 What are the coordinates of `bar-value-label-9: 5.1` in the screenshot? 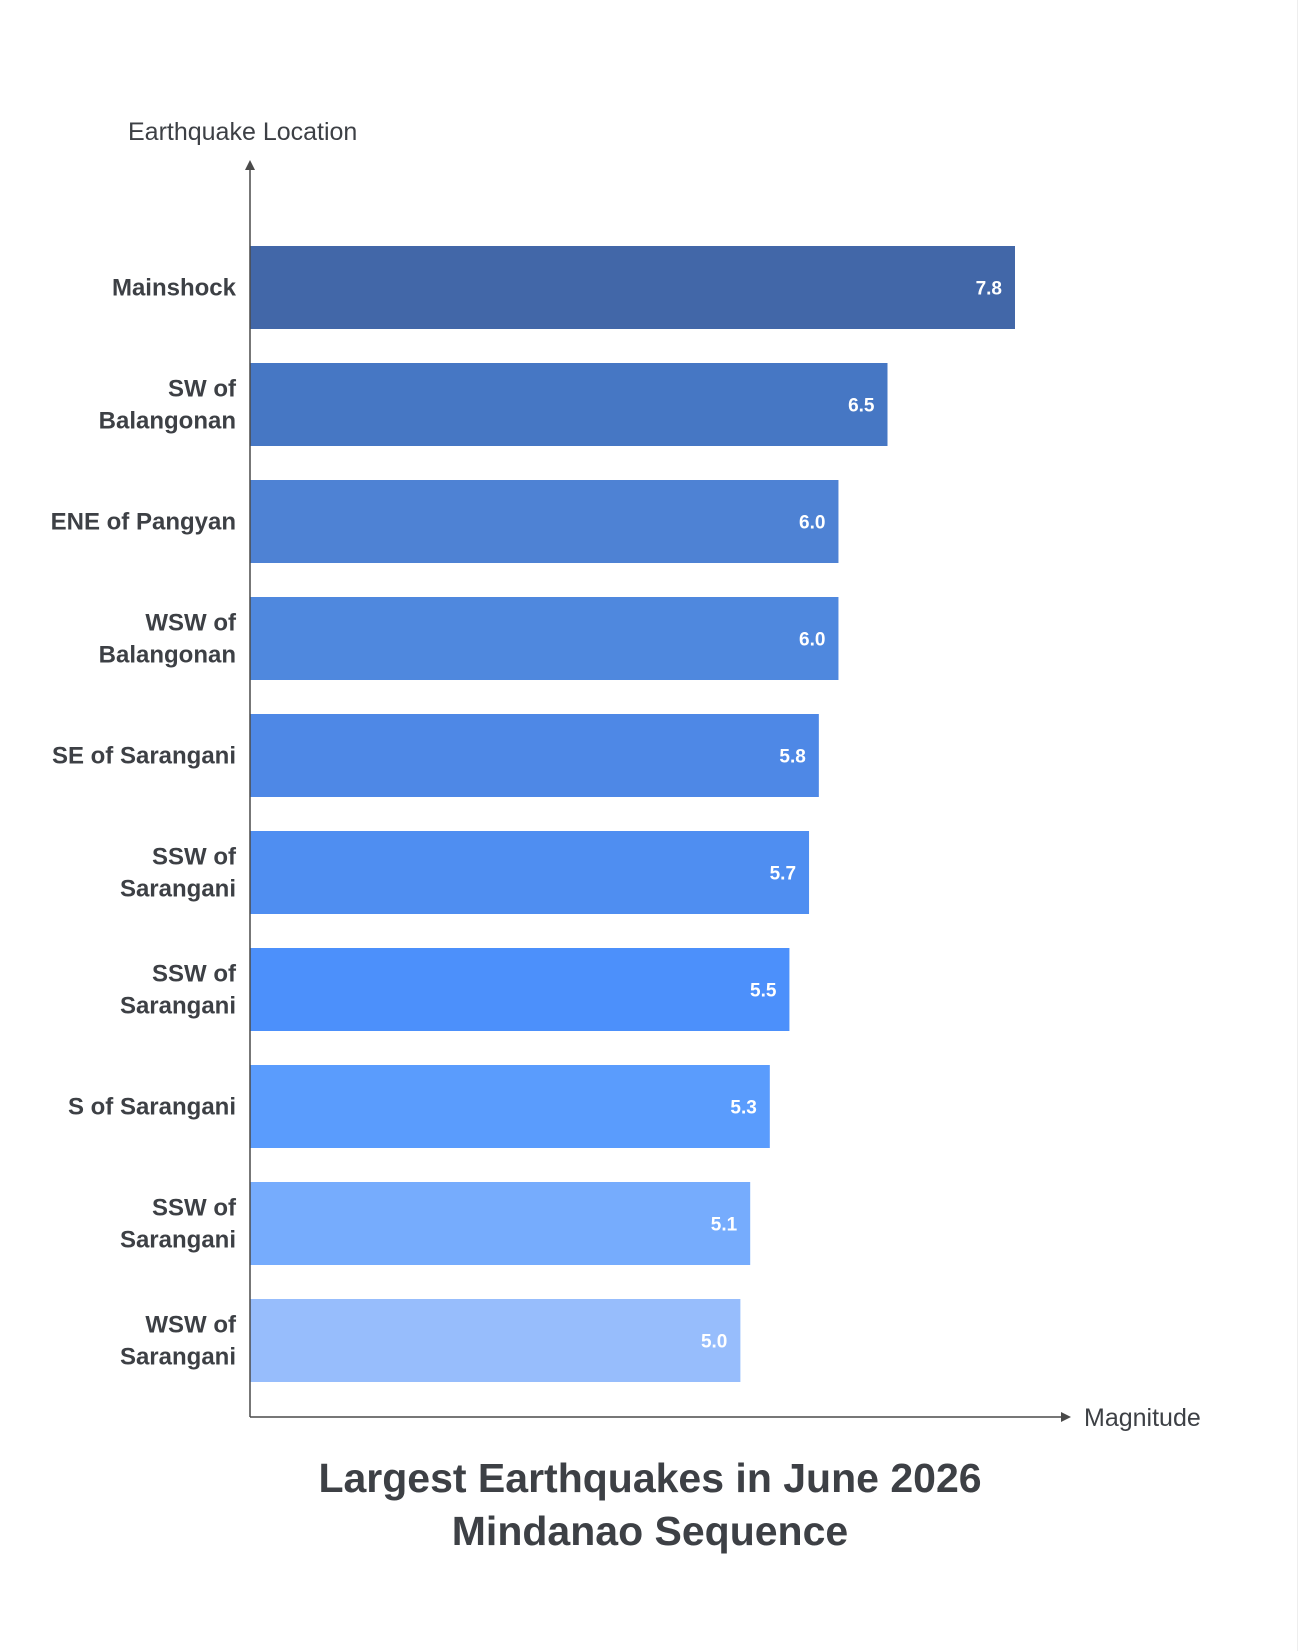 It's located at (724, 1225).